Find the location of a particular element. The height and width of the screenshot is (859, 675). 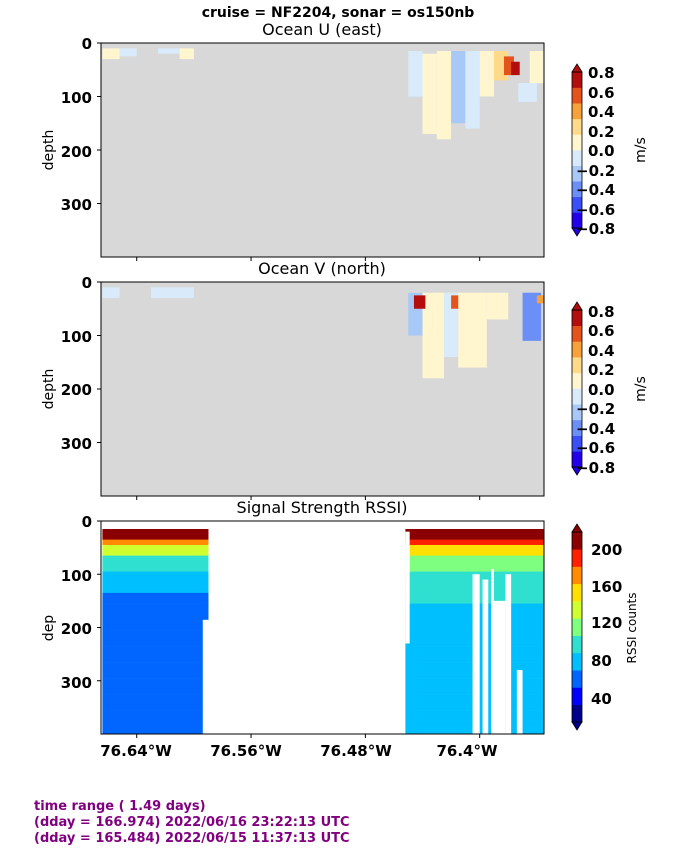

cb-rssi-tick: 40 is located at coordinates (601, 699).